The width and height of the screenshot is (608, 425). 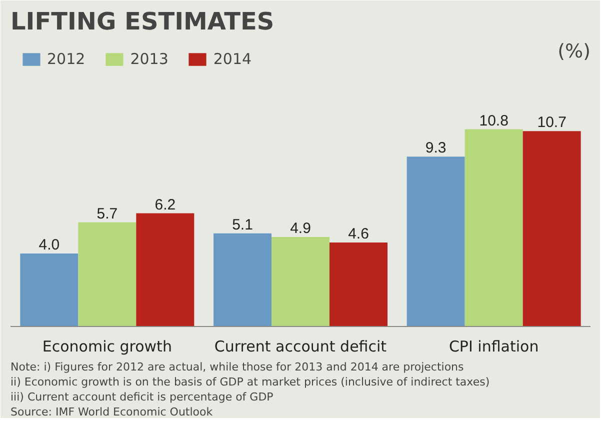 What do you see at coordinates (574, 51) in the screenshot?
I see `y-axis-title: (%)` at bounding box center [574, 51].